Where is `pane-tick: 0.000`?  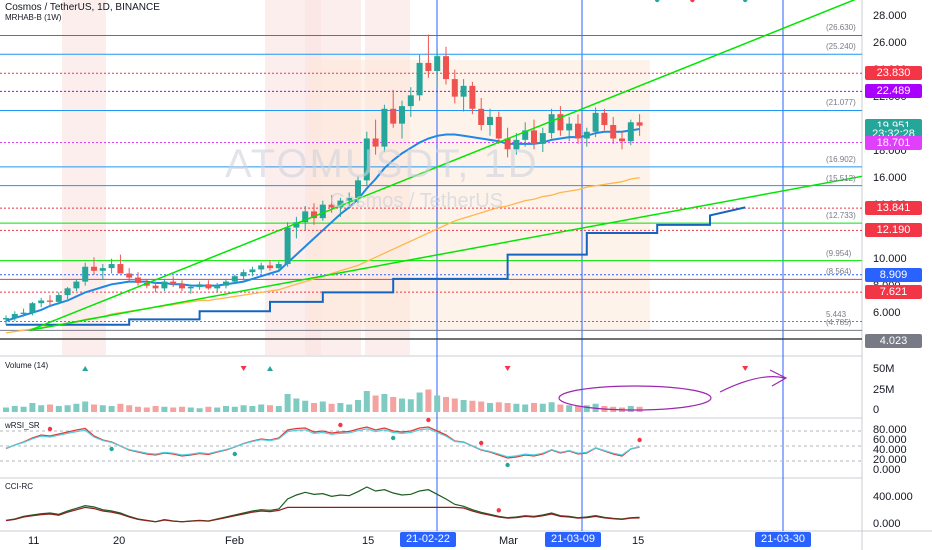 pane-tick: 0.000 is located at coordinates (887, 524).